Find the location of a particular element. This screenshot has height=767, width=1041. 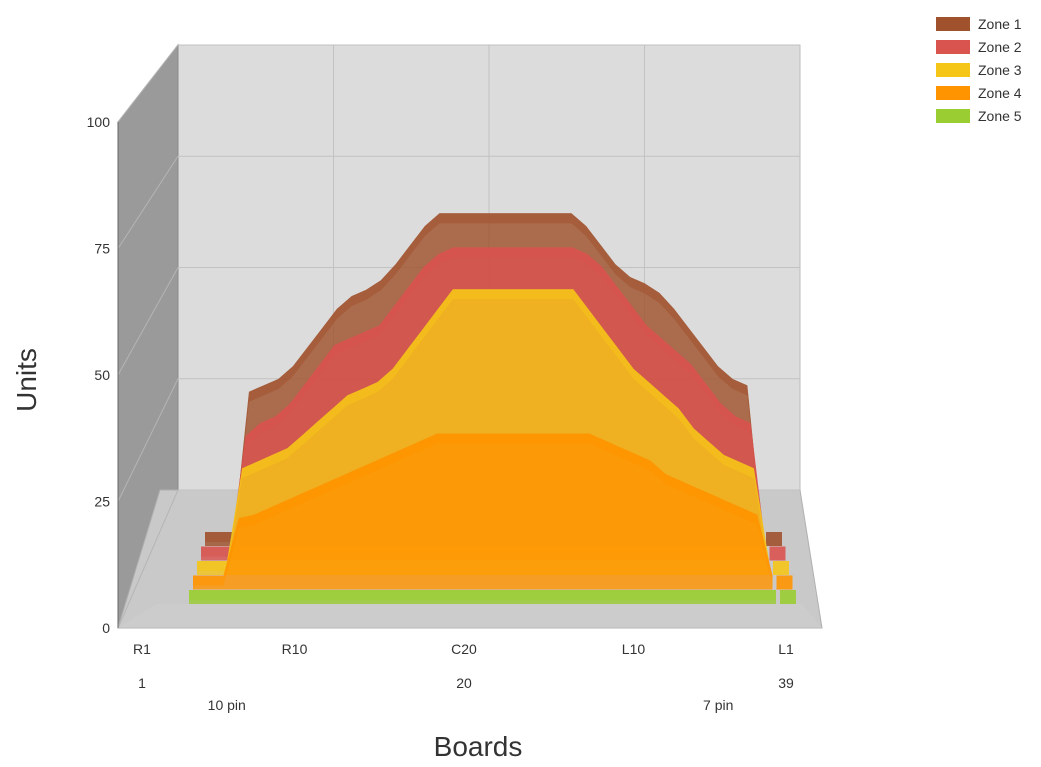

x-tick-label-index: 20 is located at coordinates (464, 683).